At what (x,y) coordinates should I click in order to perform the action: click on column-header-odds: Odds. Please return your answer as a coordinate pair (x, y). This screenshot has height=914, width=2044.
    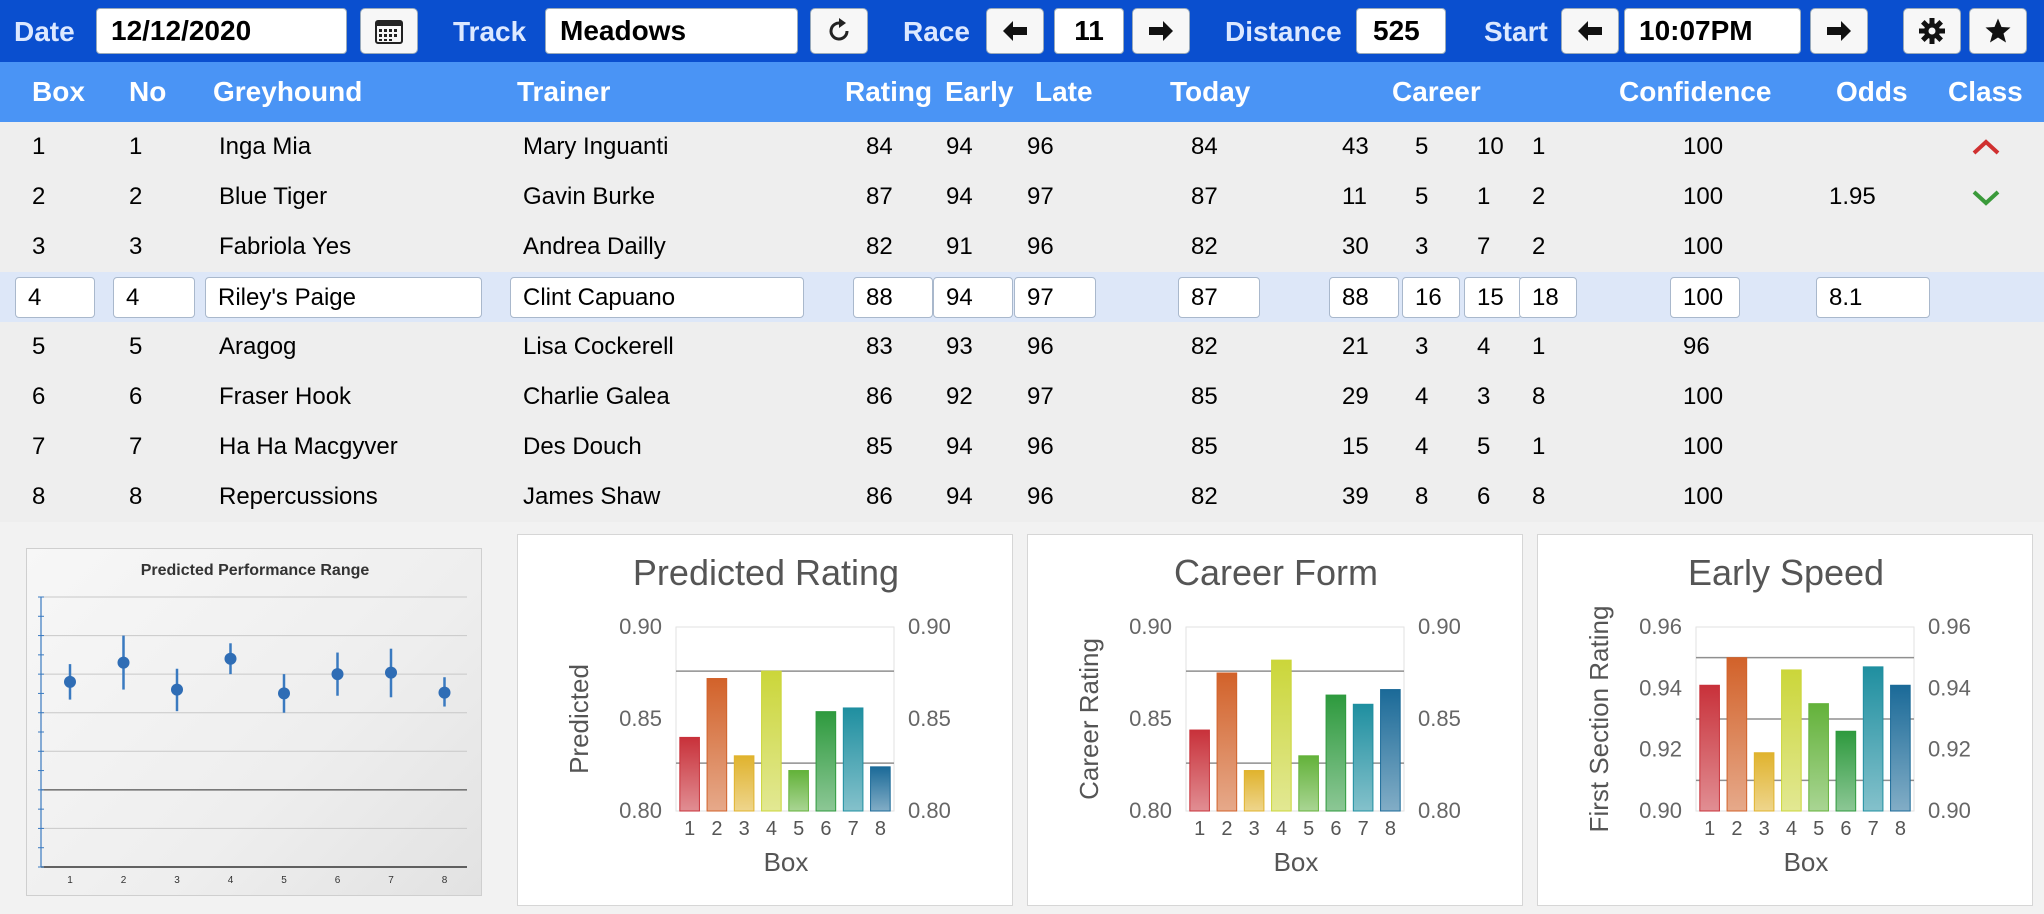
    Looking at the image, I should click on (1872, 91).